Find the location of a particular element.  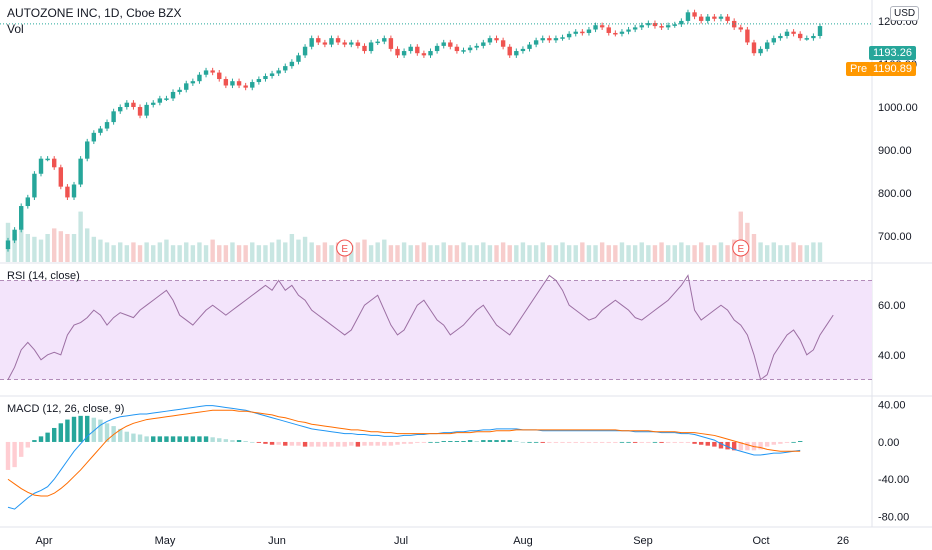

price-axis-tick: 800.00 is located at coordinates (895, 194).